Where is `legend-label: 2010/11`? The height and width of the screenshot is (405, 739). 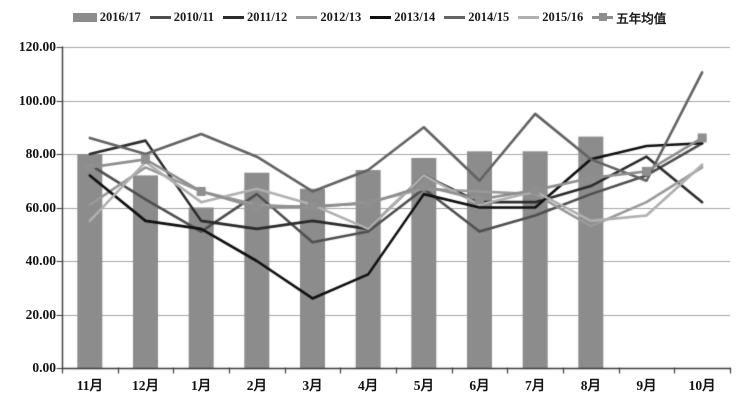 legend-label: 2010/11 is located at coordinates (194, 16).